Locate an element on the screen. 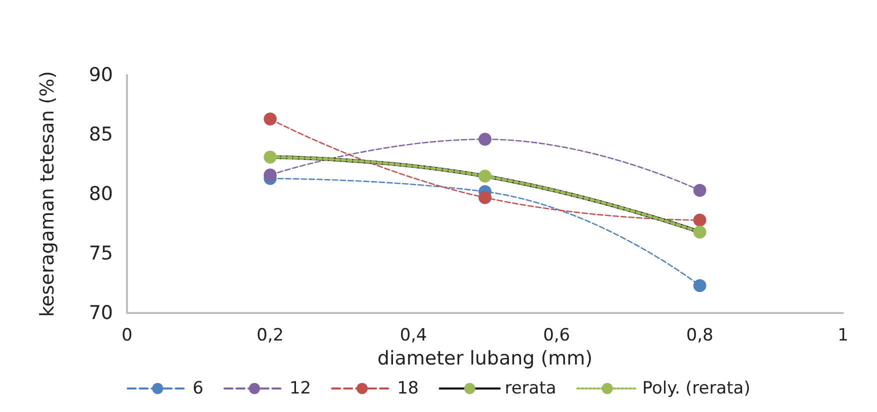 Image resolution: width=877 pixels, height=412 pixels. x-tick-label: 0,8 is located at coordinates (700, 336).